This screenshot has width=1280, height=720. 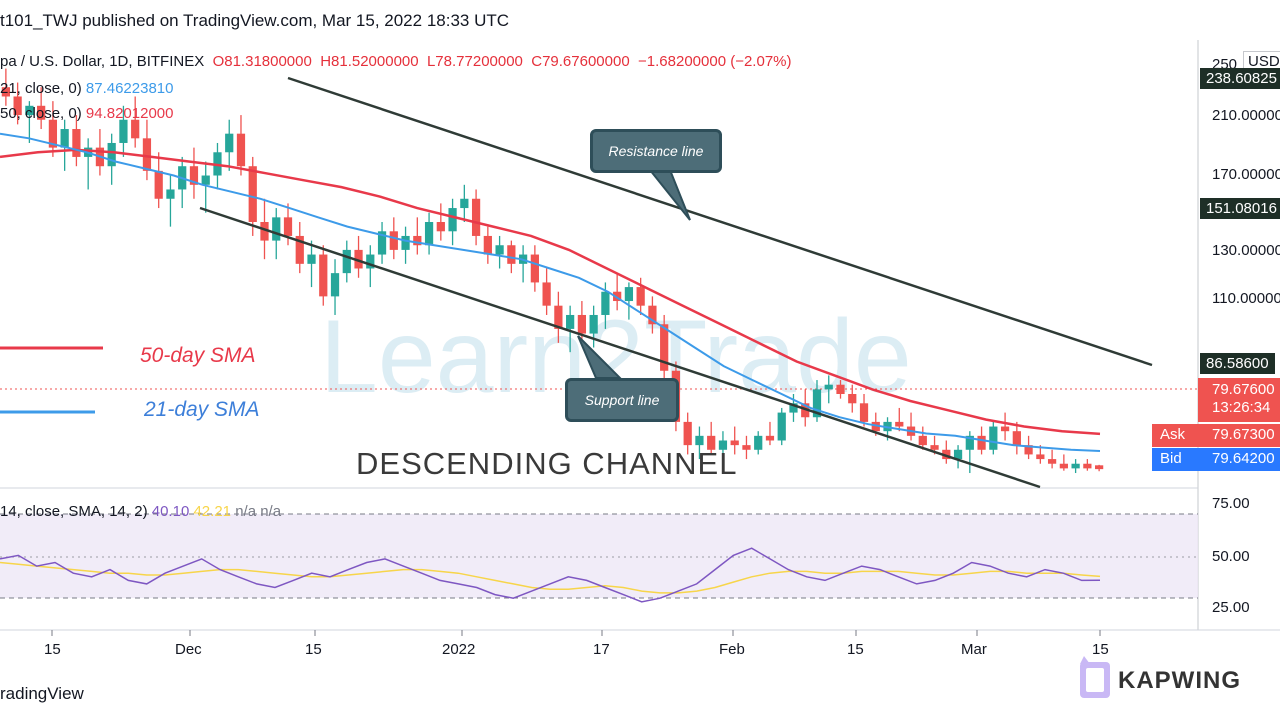 I want to click on kapwing-logo-icon, so click(x=1095, y=678).